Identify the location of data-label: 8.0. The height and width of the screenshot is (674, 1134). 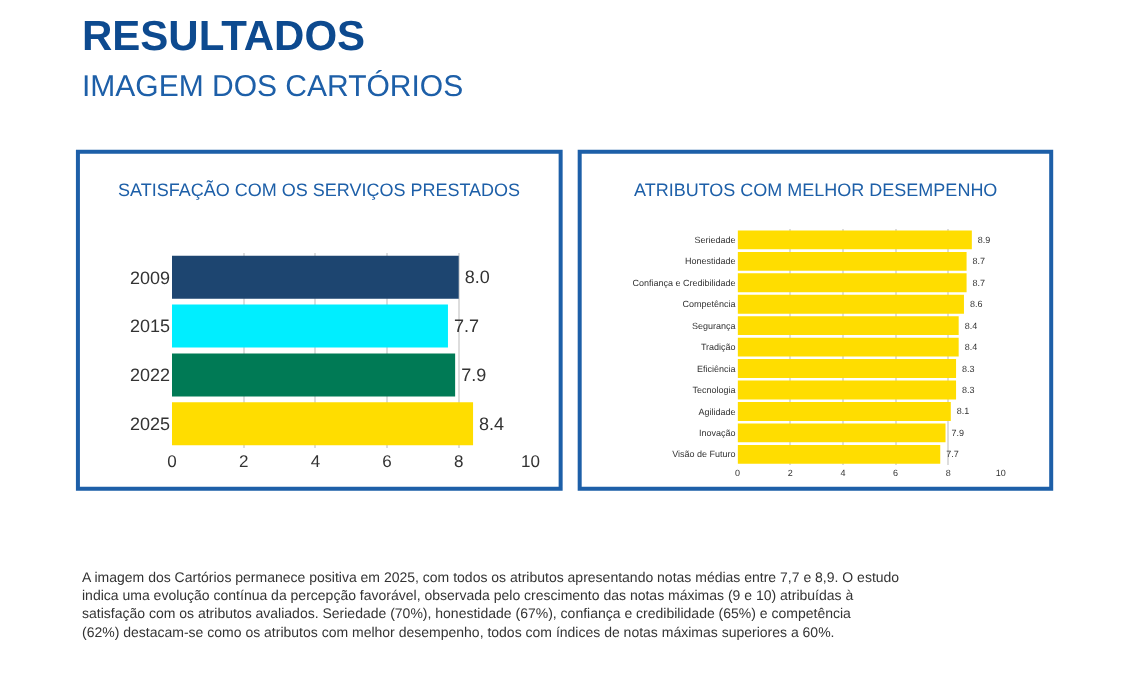
(477, 277).